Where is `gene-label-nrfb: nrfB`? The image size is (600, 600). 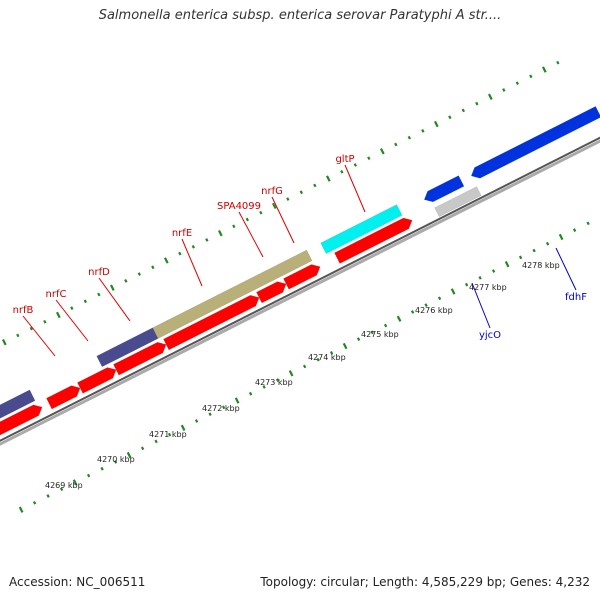
gene-label-nrfb: nrfB is located at coordinates (23, 310).